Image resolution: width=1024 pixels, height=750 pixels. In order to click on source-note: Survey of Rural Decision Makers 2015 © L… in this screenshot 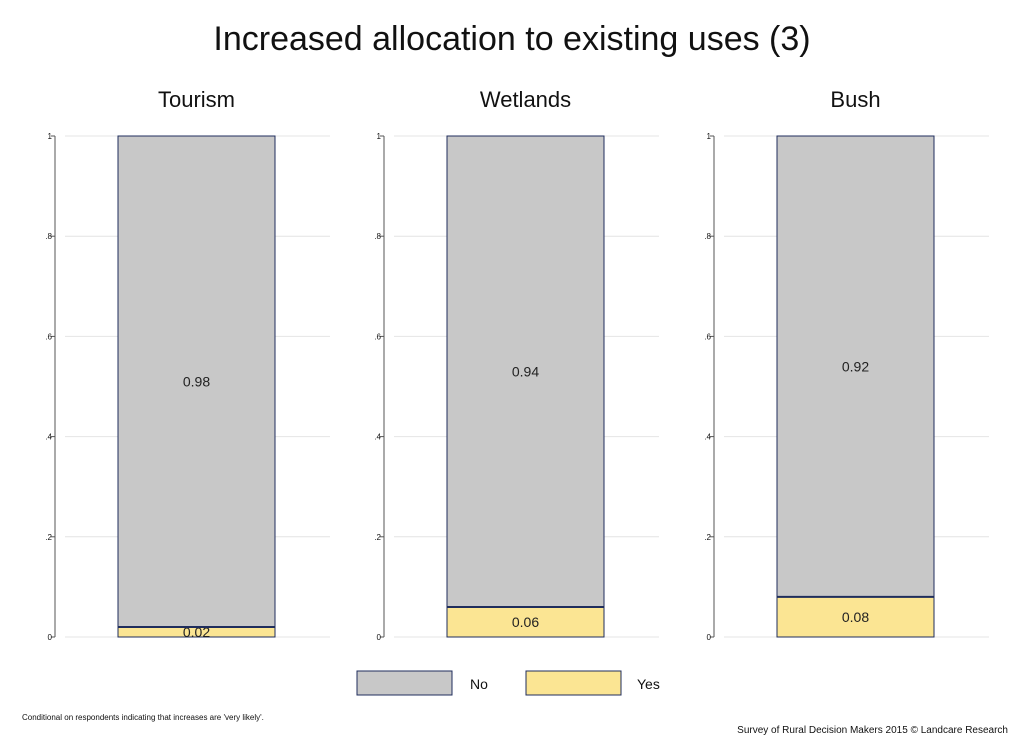, I will do `click(872, 730)`.